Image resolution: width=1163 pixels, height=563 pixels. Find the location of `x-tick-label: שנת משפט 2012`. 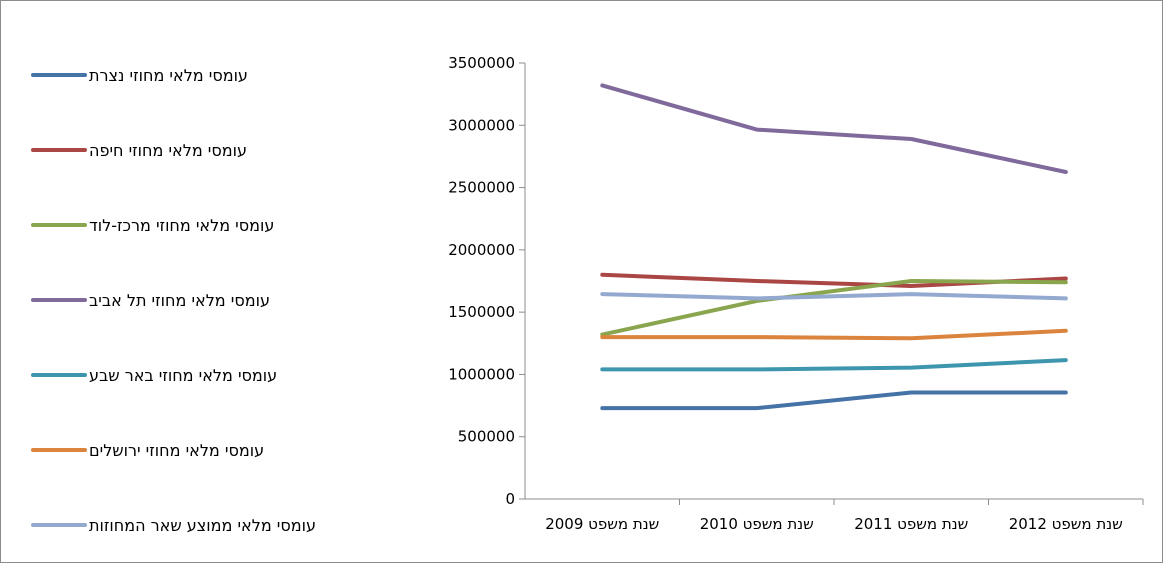

x-tick-label: שנת משפט 2012 is located at coordinates (1066, 524).